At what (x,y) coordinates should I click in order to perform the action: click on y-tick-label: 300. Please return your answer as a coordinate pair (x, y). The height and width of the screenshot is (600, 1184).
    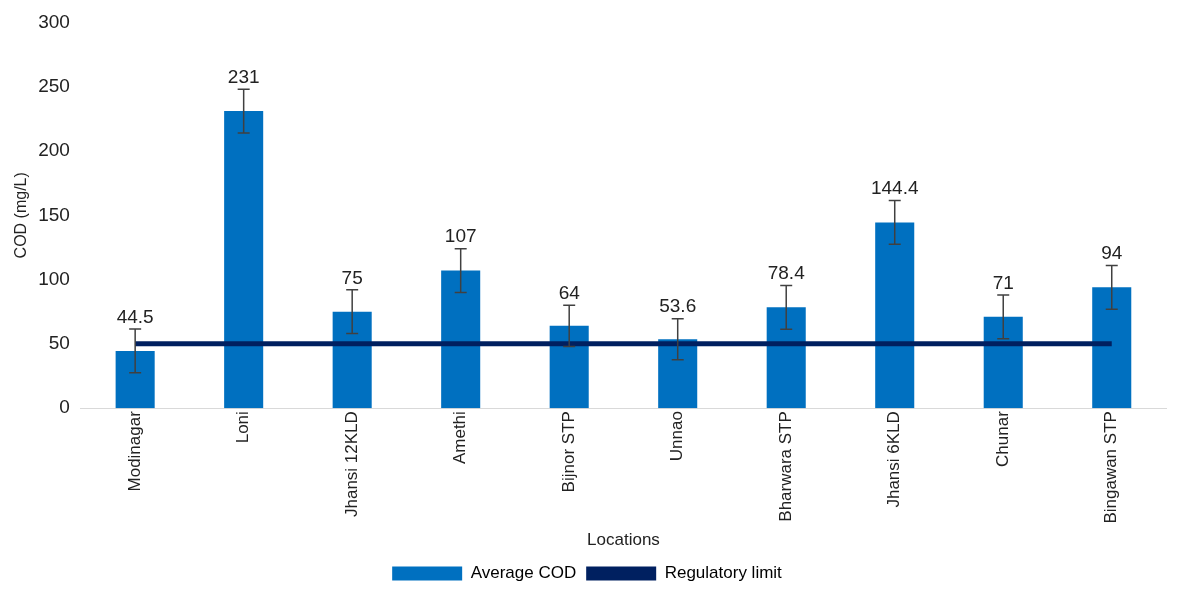
    Looking at the image, I should click on (54, 21).